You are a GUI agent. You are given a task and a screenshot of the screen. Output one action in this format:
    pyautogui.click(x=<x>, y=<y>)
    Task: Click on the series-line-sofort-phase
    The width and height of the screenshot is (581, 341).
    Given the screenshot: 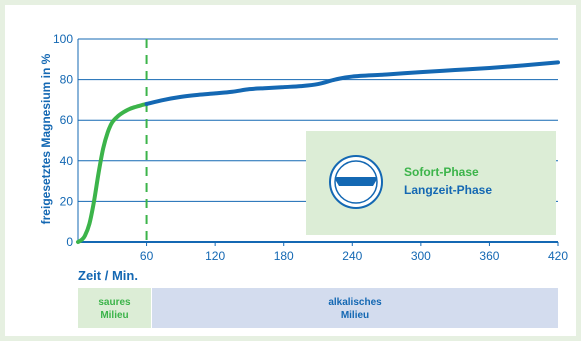 What is the action you would take?
    pyautogui.click(x=112, y=172)
    